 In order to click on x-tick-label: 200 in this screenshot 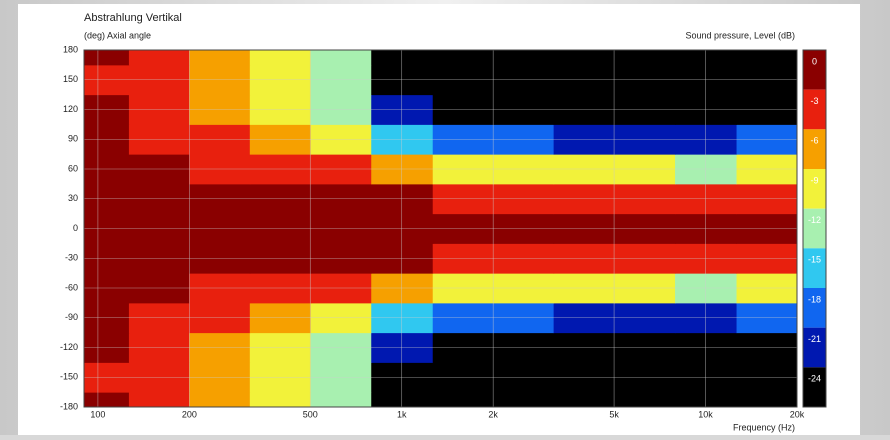, I will do `click(189, 414)`.